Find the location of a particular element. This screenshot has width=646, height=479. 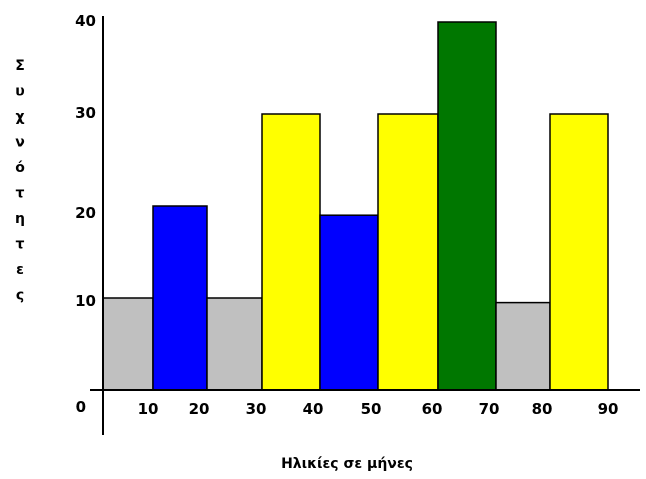

y-axis-label-char: ό is located at coordinates (20, 168).